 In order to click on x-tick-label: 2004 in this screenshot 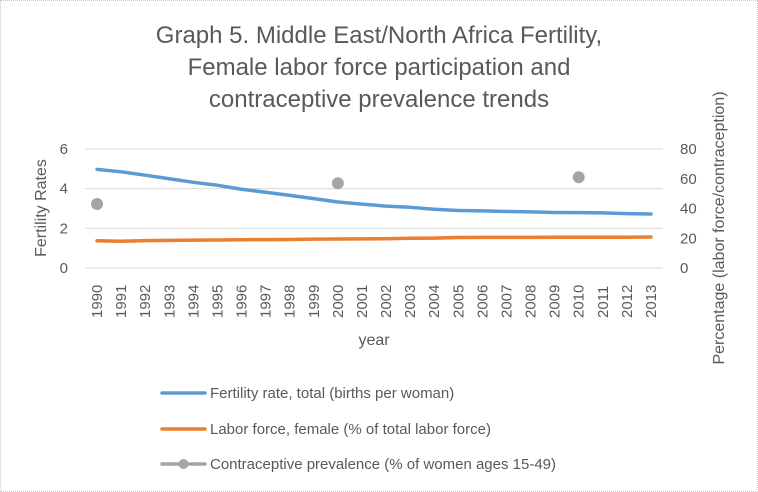, I will do `click(434, 301)`.